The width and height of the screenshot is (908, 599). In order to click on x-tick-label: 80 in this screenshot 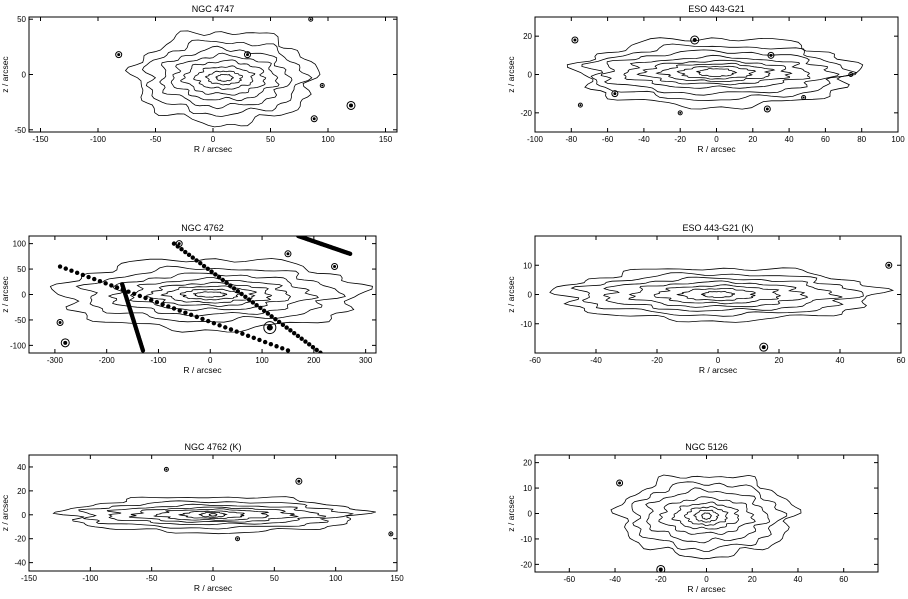, I will do `click(861, 139)`.